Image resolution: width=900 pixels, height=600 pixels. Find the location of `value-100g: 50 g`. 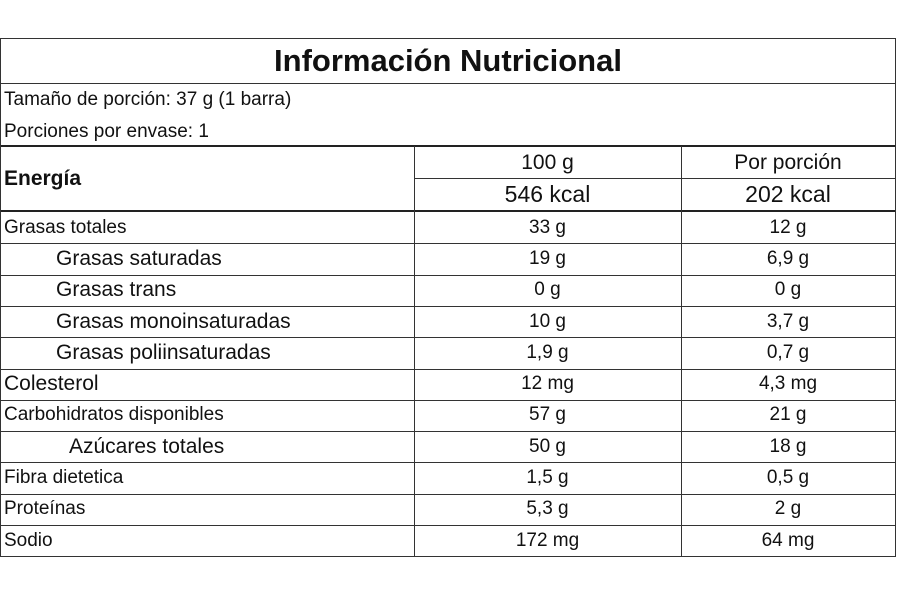

value-100g: 50 g is located at coordinates (547, 446).